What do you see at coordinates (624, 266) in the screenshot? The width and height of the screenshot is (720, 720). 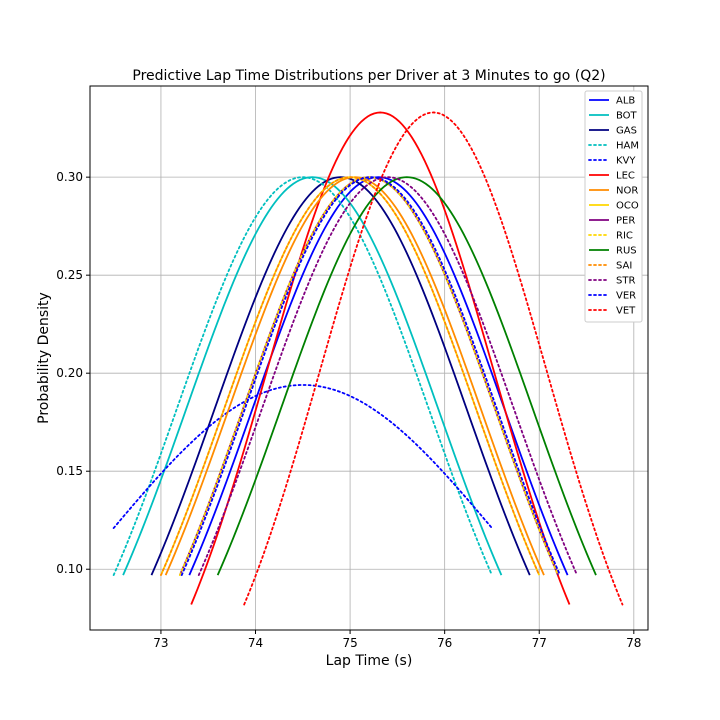 I see `legend-label-sai: SAI` at bounding box center [624, 266].